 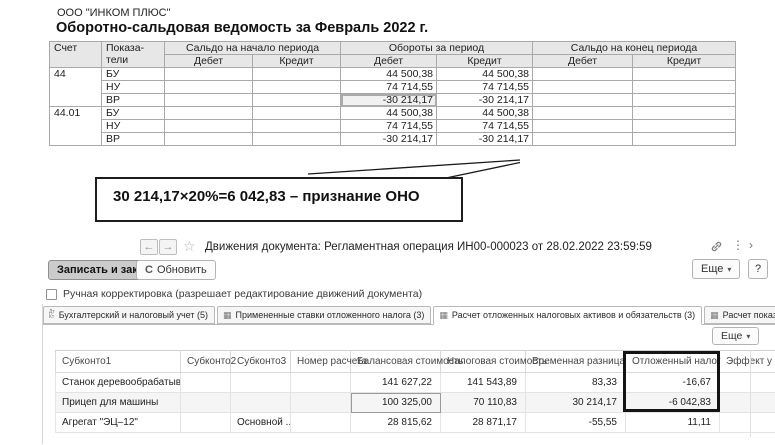 What do you see at coordinates (716, 249) in the screenshot?
I see `get-link-icon` at bounding box center [716, 249].